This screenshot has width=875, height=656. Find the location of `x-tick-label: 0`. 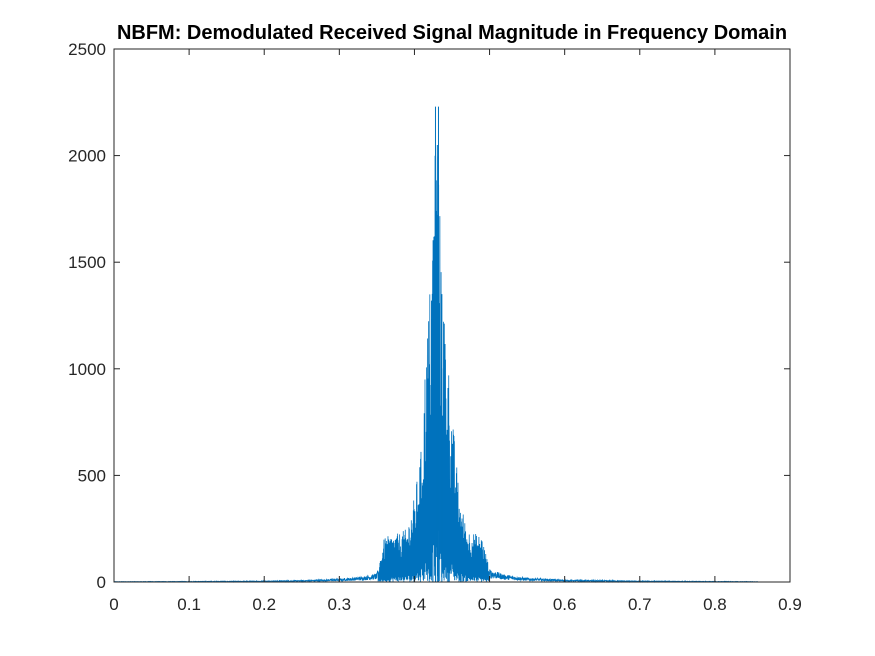

x-tick-label: 0 is located at coordinates (113, 604).